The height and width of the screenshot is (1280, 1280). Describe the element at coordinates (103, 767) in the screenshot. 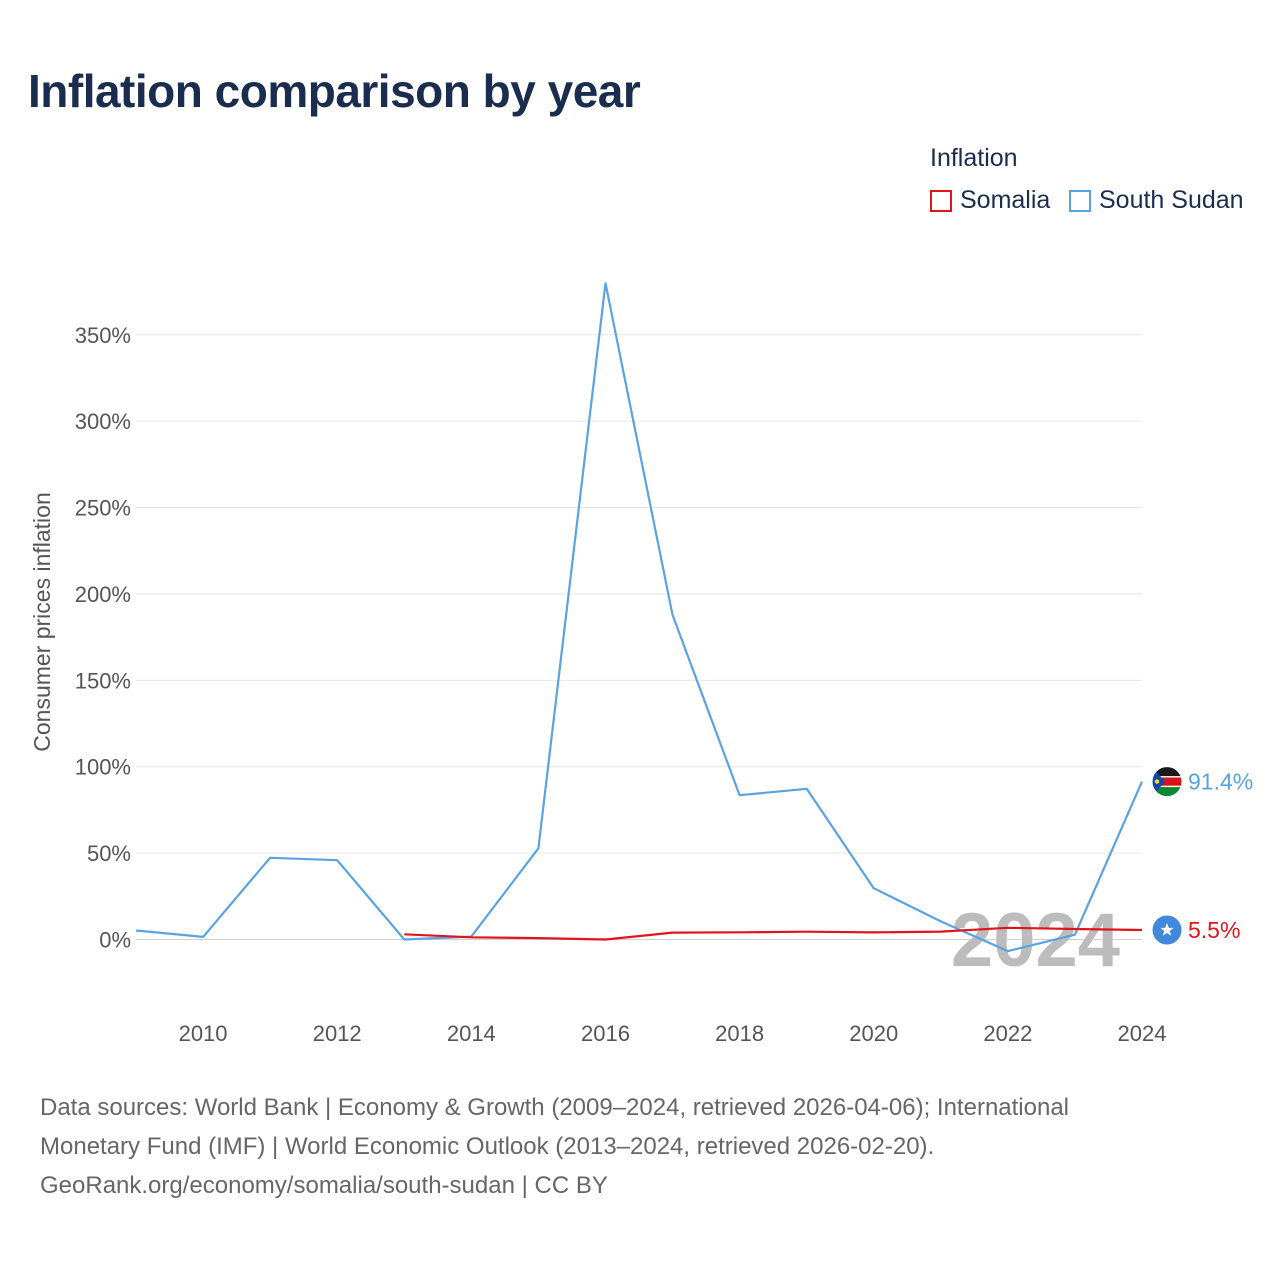

I see `y-tick-label: 100%` at that location.